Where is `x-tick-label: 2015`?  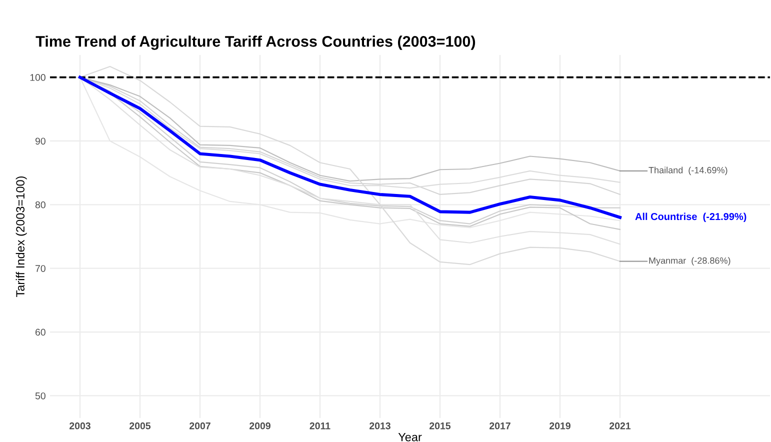 x-tick-label: 2015 is located at coordinates (440, 426).